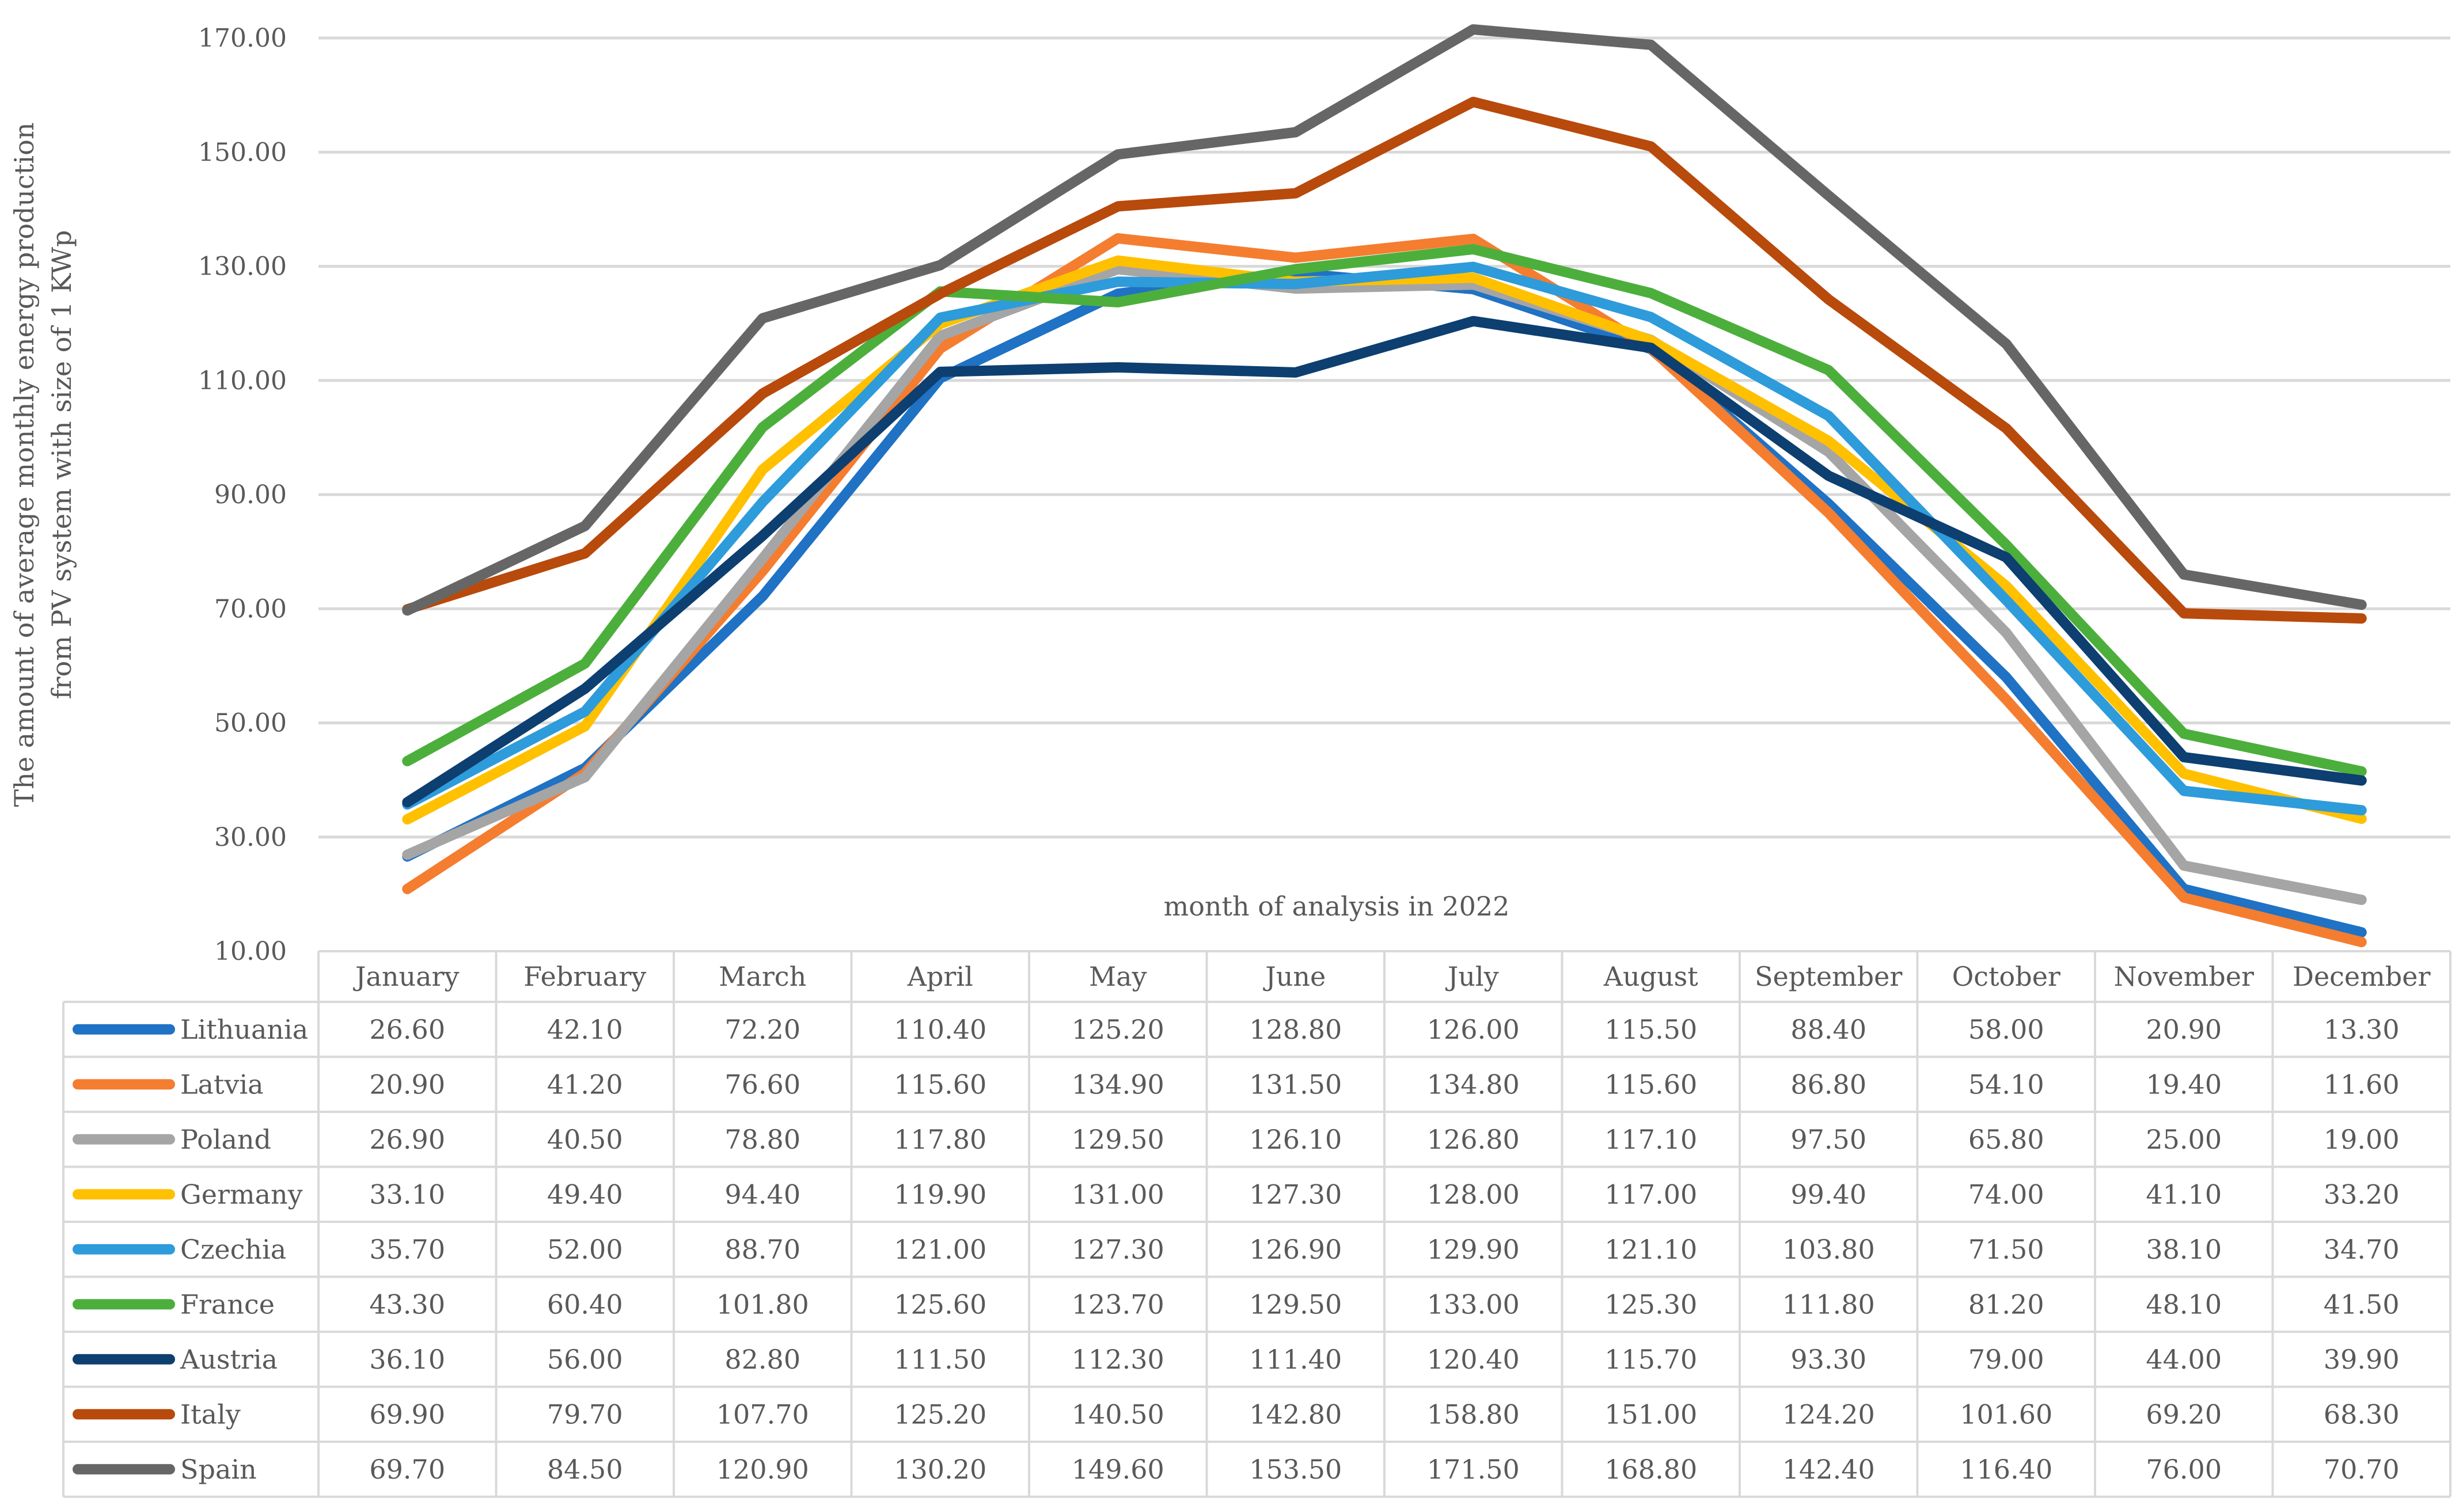 This screenshot has width=2463, height=1512. I want to click on table-cell-value: 78.80, so click(762, 1139).